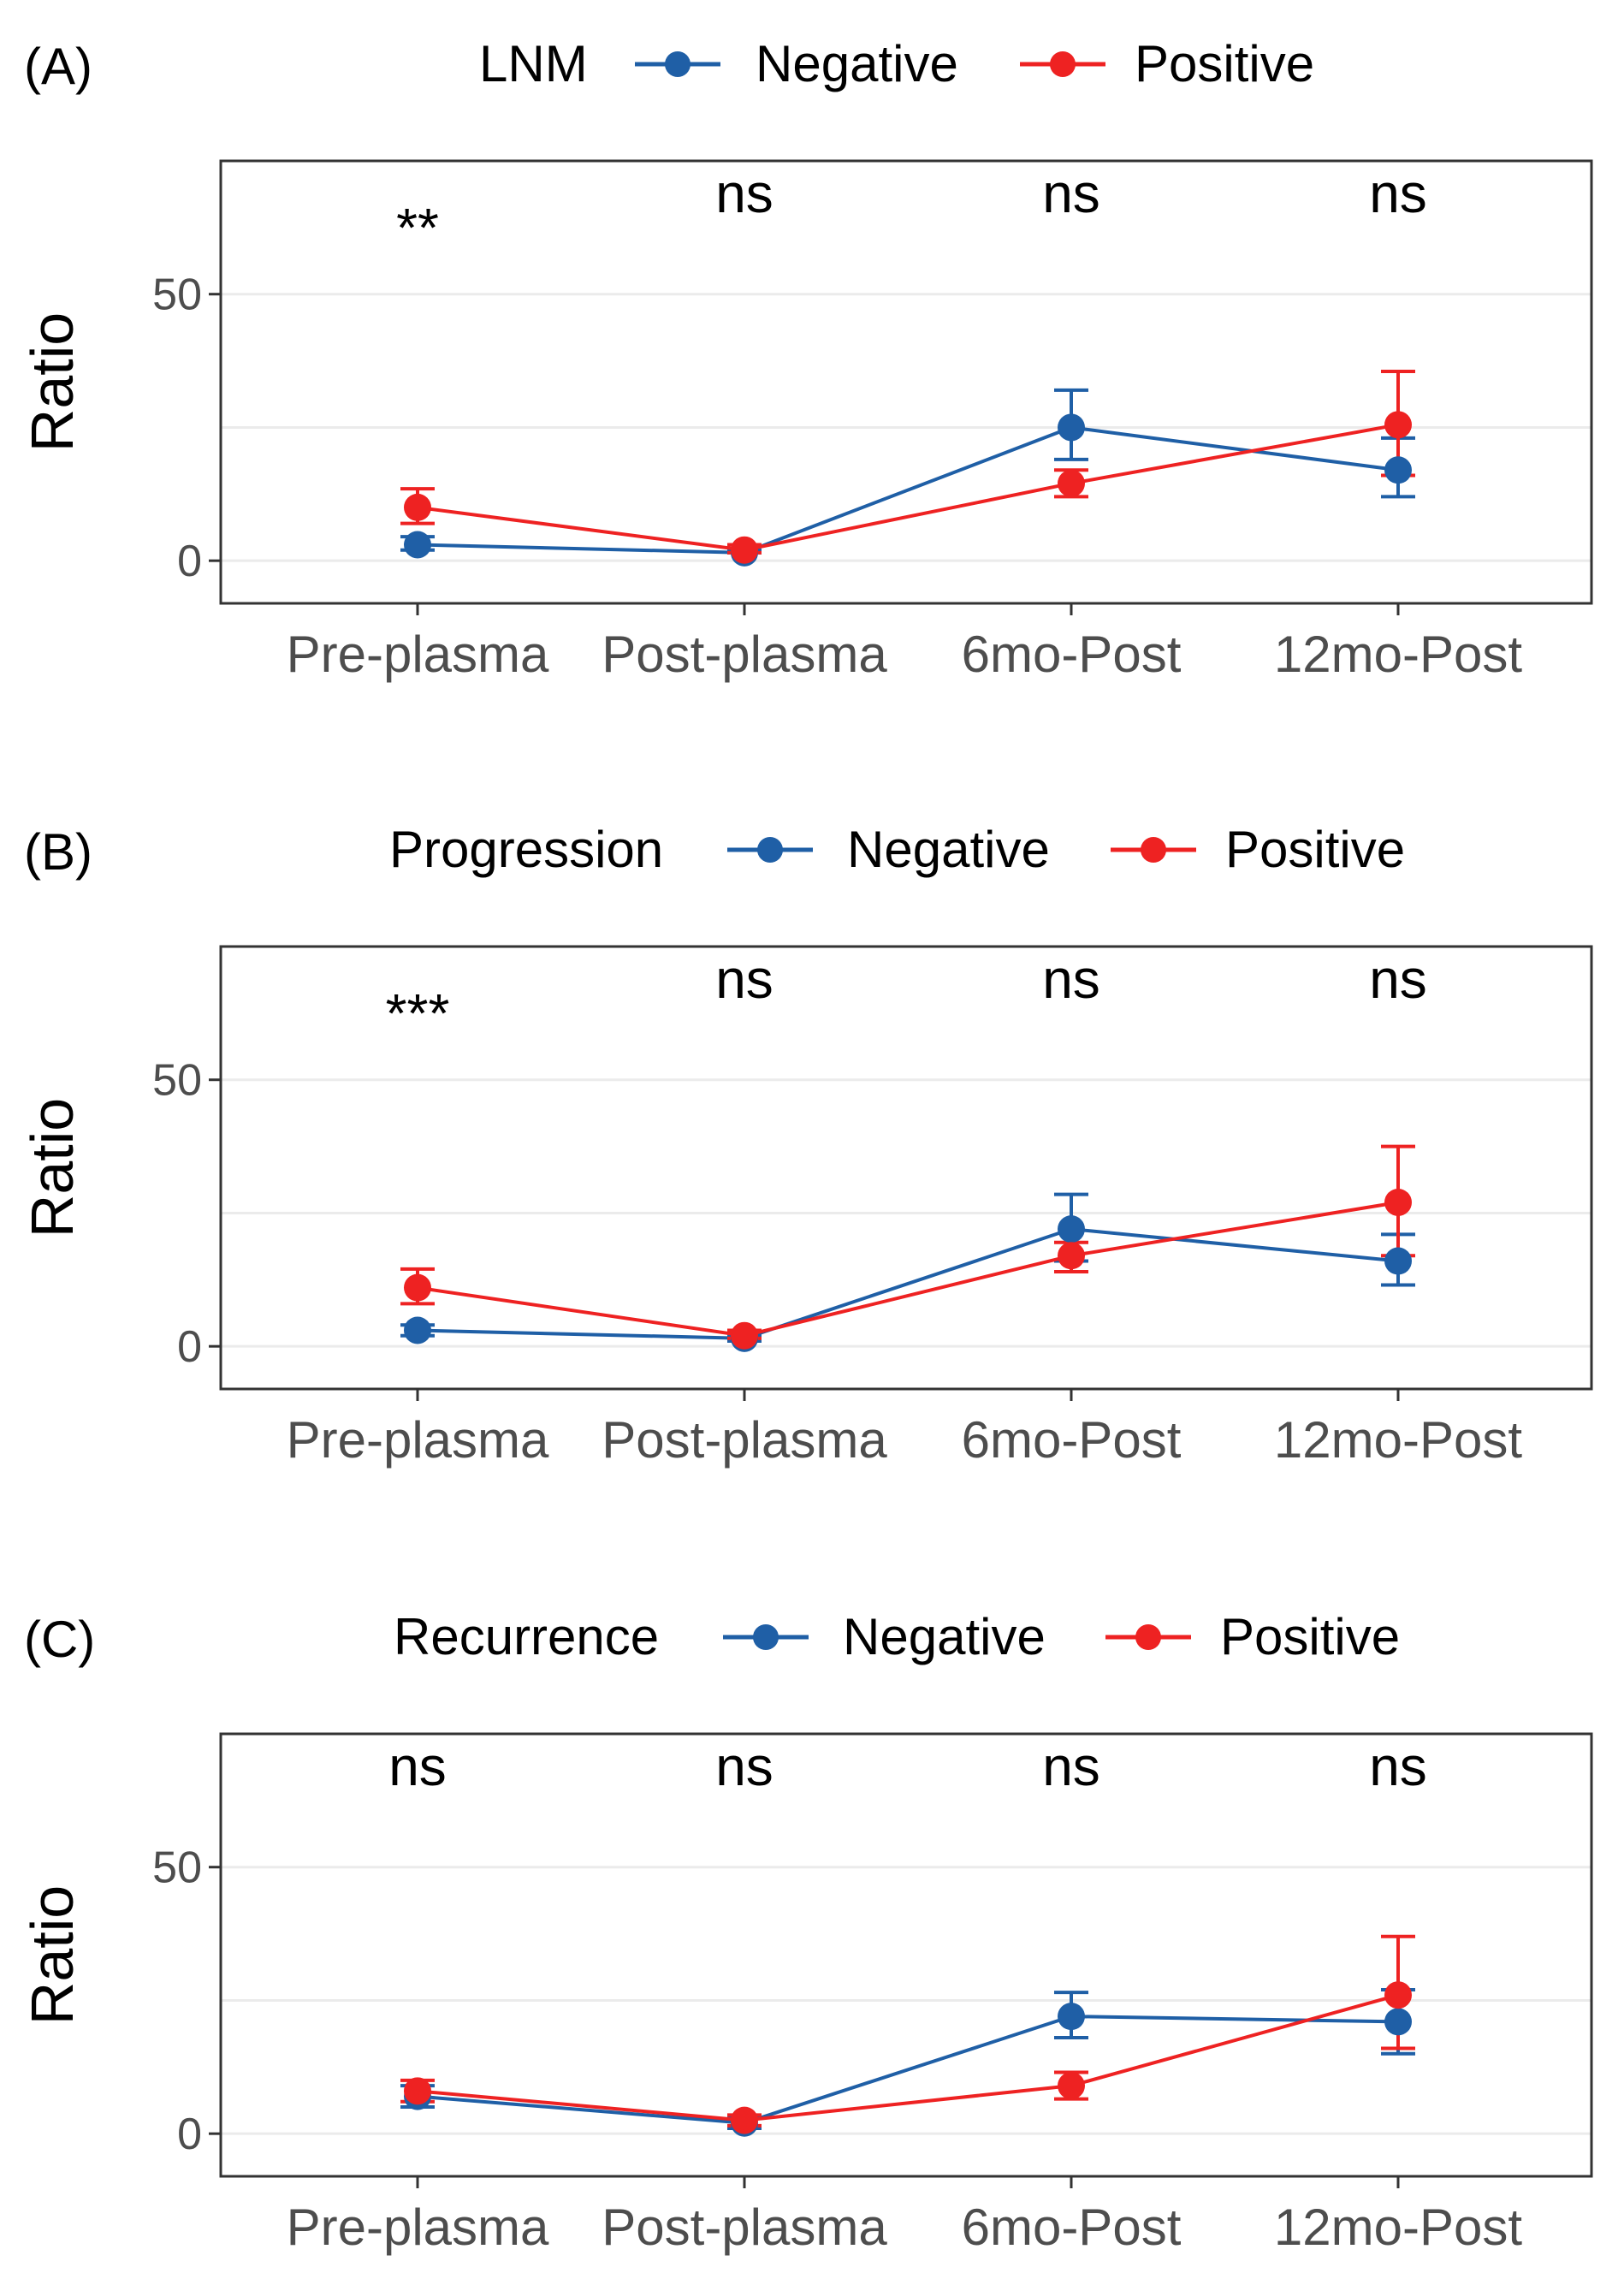 The image size is (1624, 2279). What do you see at coordinates (417, 227) in the screenshot?
I see `significance-label: **` at bounding box center [417, 227].